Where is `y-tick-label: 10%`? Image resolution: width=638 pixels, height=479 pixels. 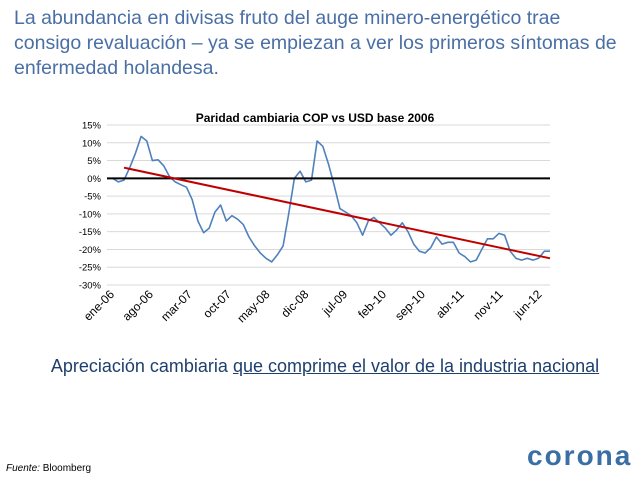 y-tick-label: 10% is located at coordinates (92, 143).